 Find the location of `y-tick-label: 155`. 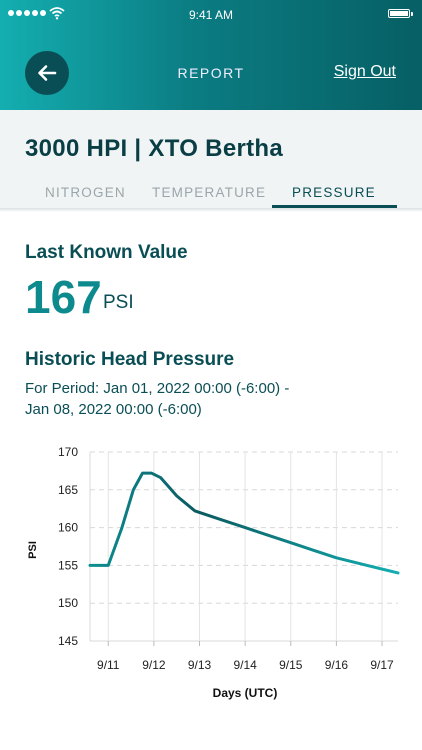

y-tick-label: 155 is located at coordinates (68, 565).